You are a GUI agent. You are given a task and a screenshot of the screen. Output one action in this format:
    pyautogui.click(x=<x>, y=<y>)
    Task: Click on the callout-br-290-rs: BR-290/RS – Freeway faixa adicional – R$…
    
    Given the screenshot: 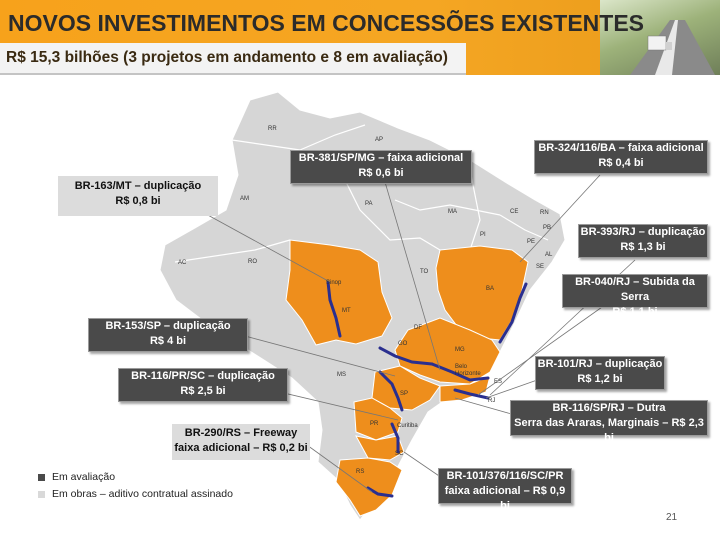 What is the action you would take?
    pyautogui.click(x=241, y=442)
    